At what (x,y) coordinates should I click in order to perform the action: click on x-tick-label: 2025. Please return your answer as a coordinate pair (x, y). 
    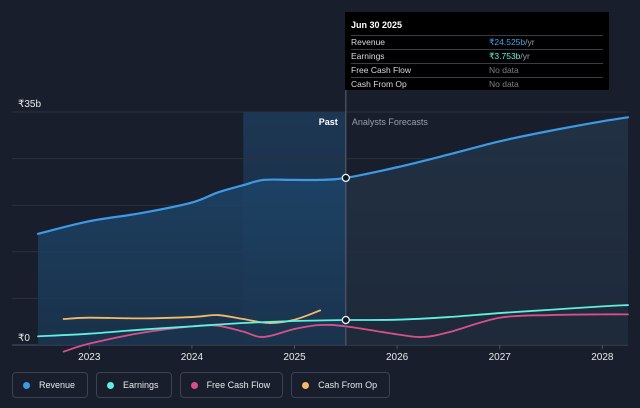
    Looking at the image, I should click on (294, 357).